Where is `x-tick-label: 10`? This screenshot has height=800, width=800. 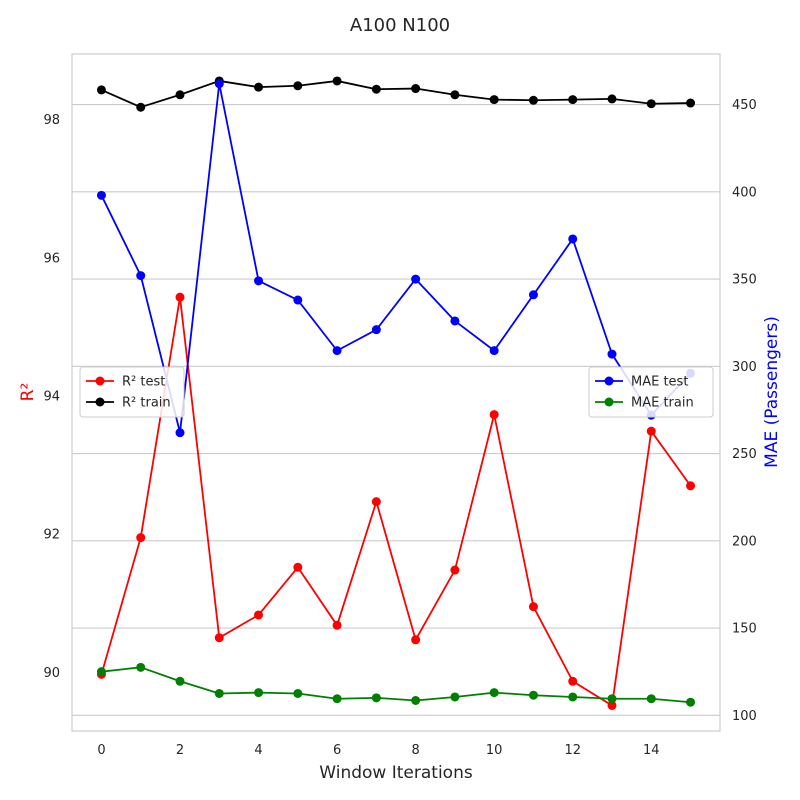 x-tick-label: 10 is located at coordinates (494, 750).